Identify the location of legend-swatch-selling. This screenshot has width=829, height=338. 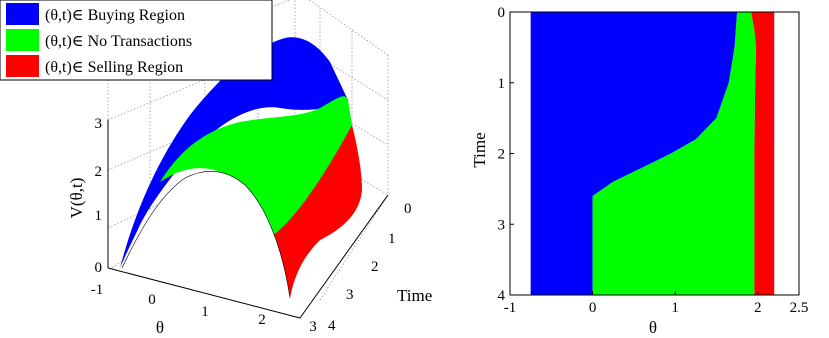
(22, 66).